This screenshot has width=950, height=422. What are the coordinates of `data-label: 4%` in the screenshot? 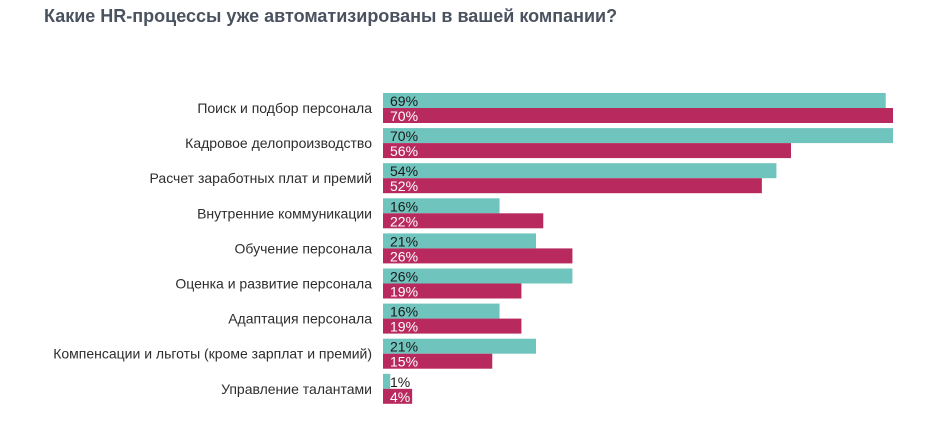 It's located at (400, 397).